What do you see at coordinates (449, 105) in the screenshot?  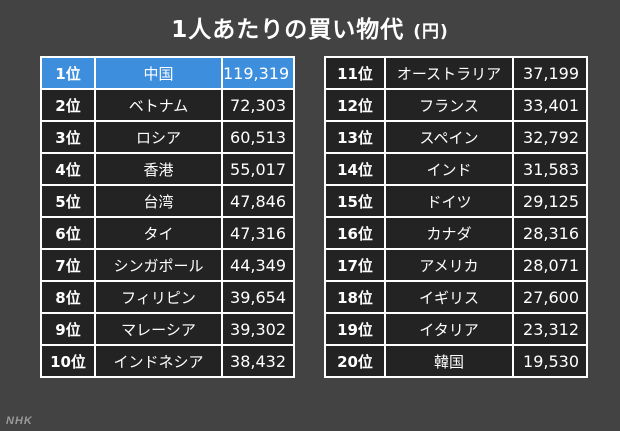 I see `country-cell: フランス` at bounding box center [449, 105].